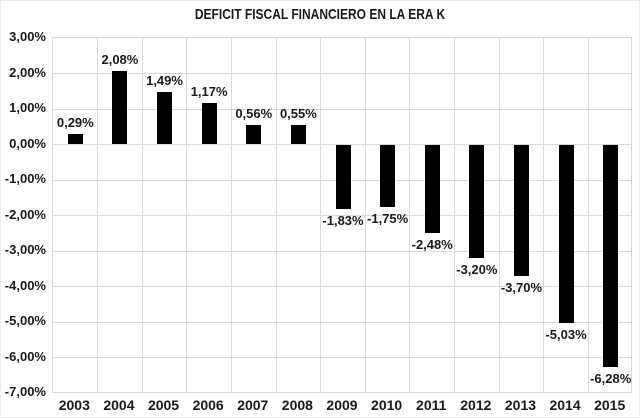  I want to click on bar-value-label-2011: -2,48%, so click(432, 244).